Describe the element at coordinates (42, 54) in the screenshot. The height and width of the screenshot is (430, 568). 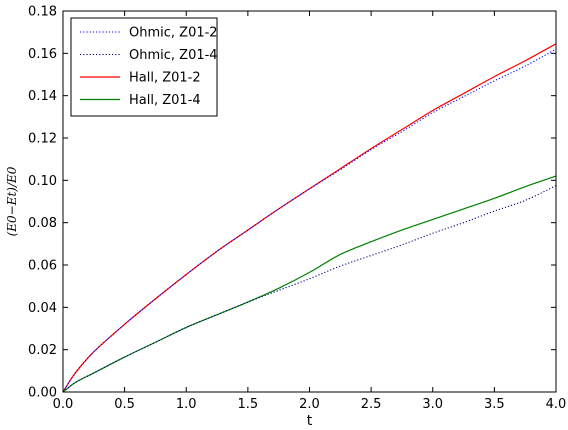
I see `y-tick-label: 0.16` at that location.